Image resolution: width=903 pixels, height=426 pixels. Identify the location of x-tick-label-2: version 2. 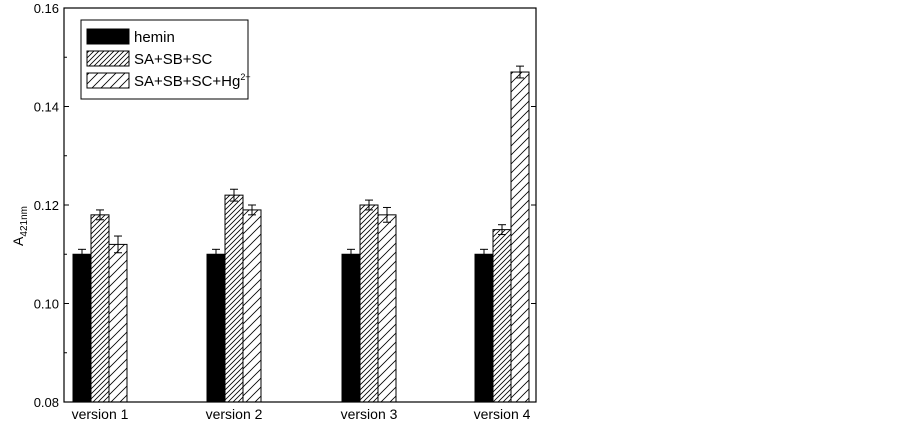
(234, 413).